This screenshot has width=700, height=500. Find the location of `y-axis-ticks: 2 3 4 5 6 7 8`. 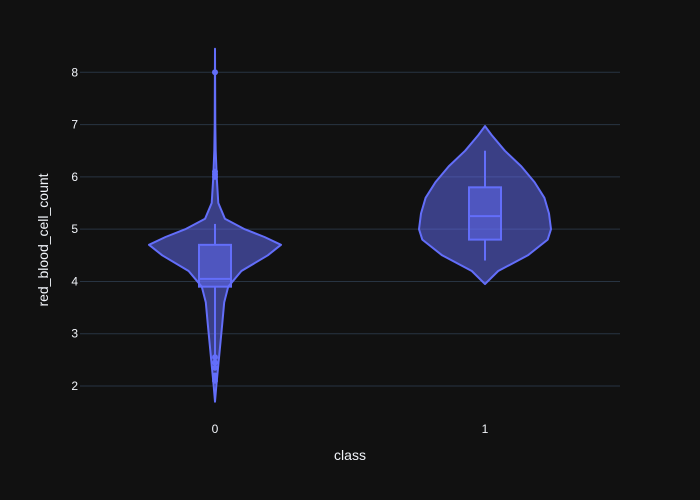

y-axis-ticks: 2 3 4 5 6 7 8 is located at coordinates (74, 229).